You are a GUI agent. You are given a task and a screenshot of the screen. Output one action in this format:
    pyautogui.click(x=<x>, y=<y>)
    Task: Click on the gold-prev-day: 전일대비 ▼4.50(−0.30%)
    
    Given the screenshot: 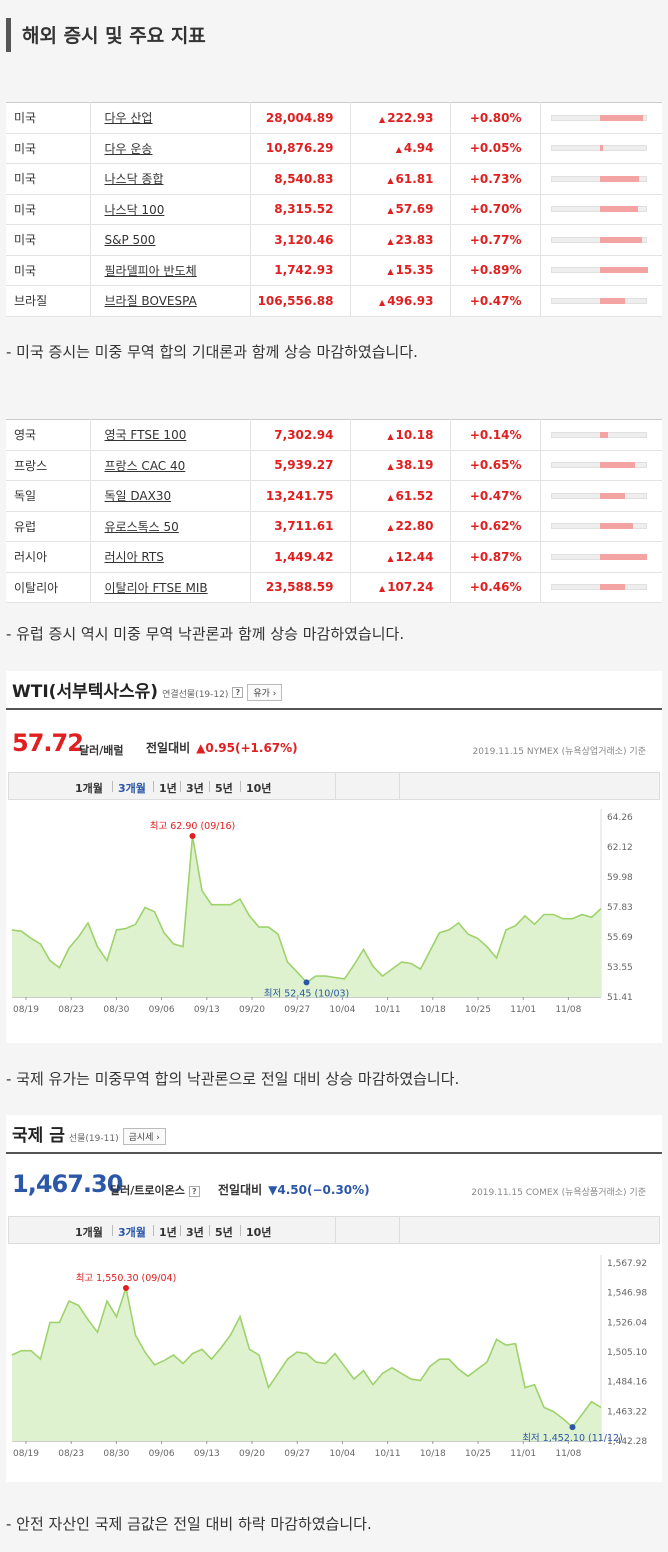 What is the action you would take?
    pyautogui.click(x=294, y=1189)
    